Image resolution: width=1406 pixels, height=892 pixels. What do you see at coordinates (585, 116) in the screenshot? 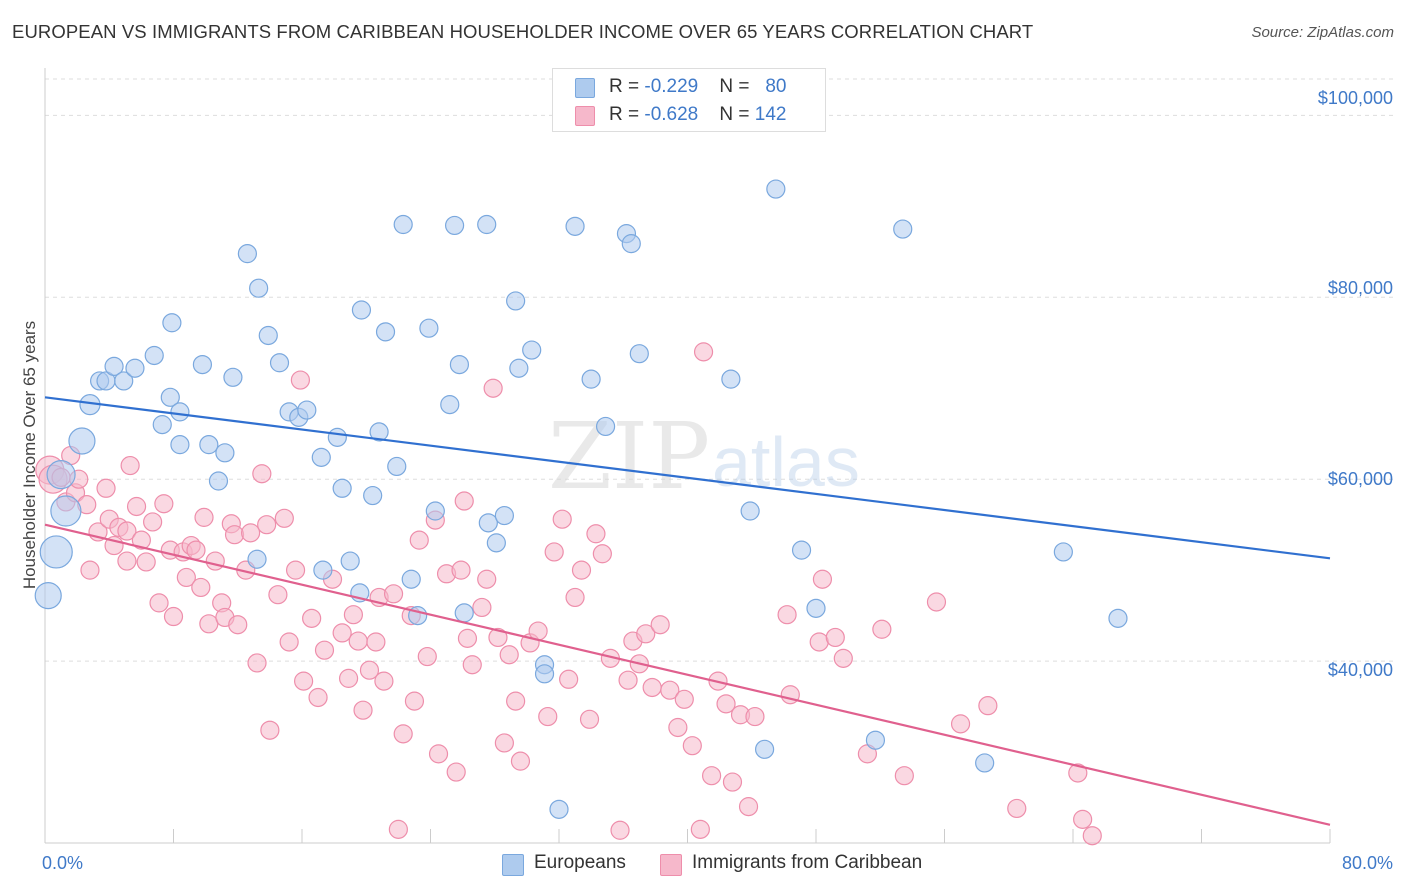
I see `legend-swatch-caribbean` at bounding box center [585, 116].